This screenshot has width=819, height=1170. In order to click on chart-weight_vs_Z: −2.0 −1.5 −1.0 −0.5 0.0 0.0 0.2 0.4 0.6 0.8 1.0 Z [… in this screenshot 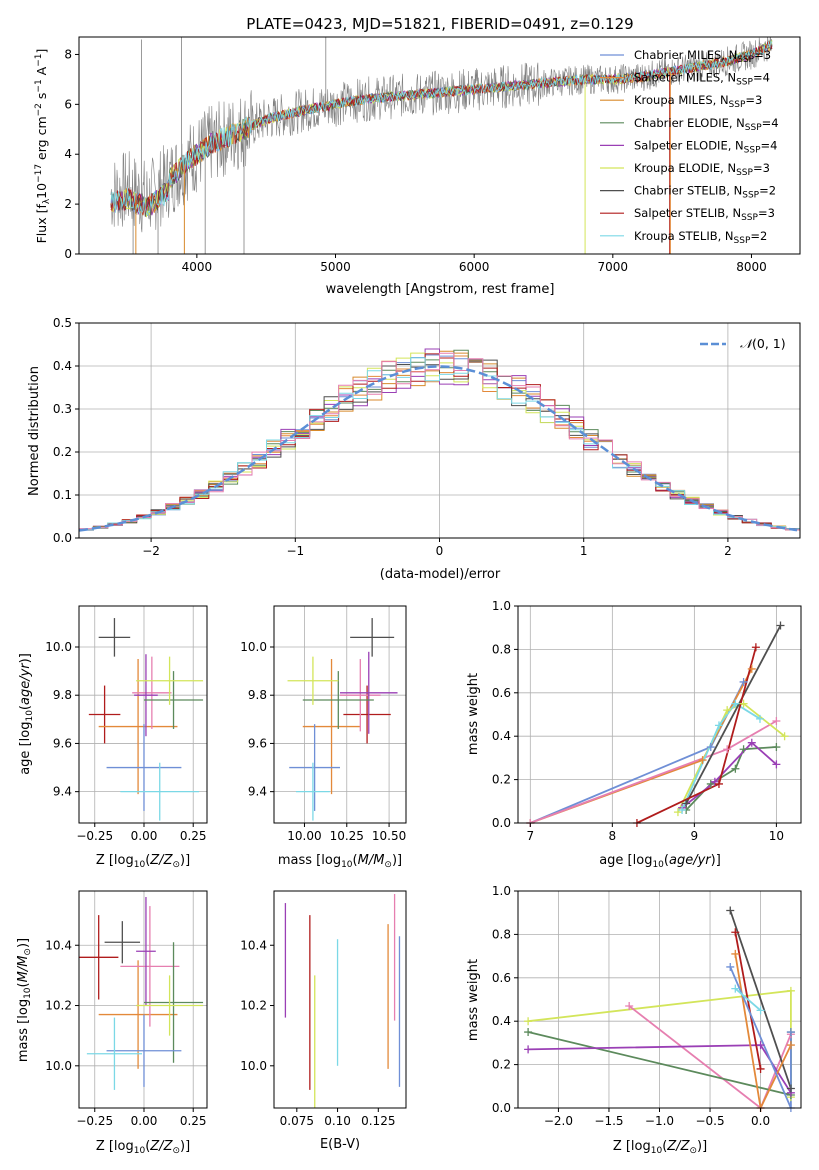, I will do `click(634, 1020)`.